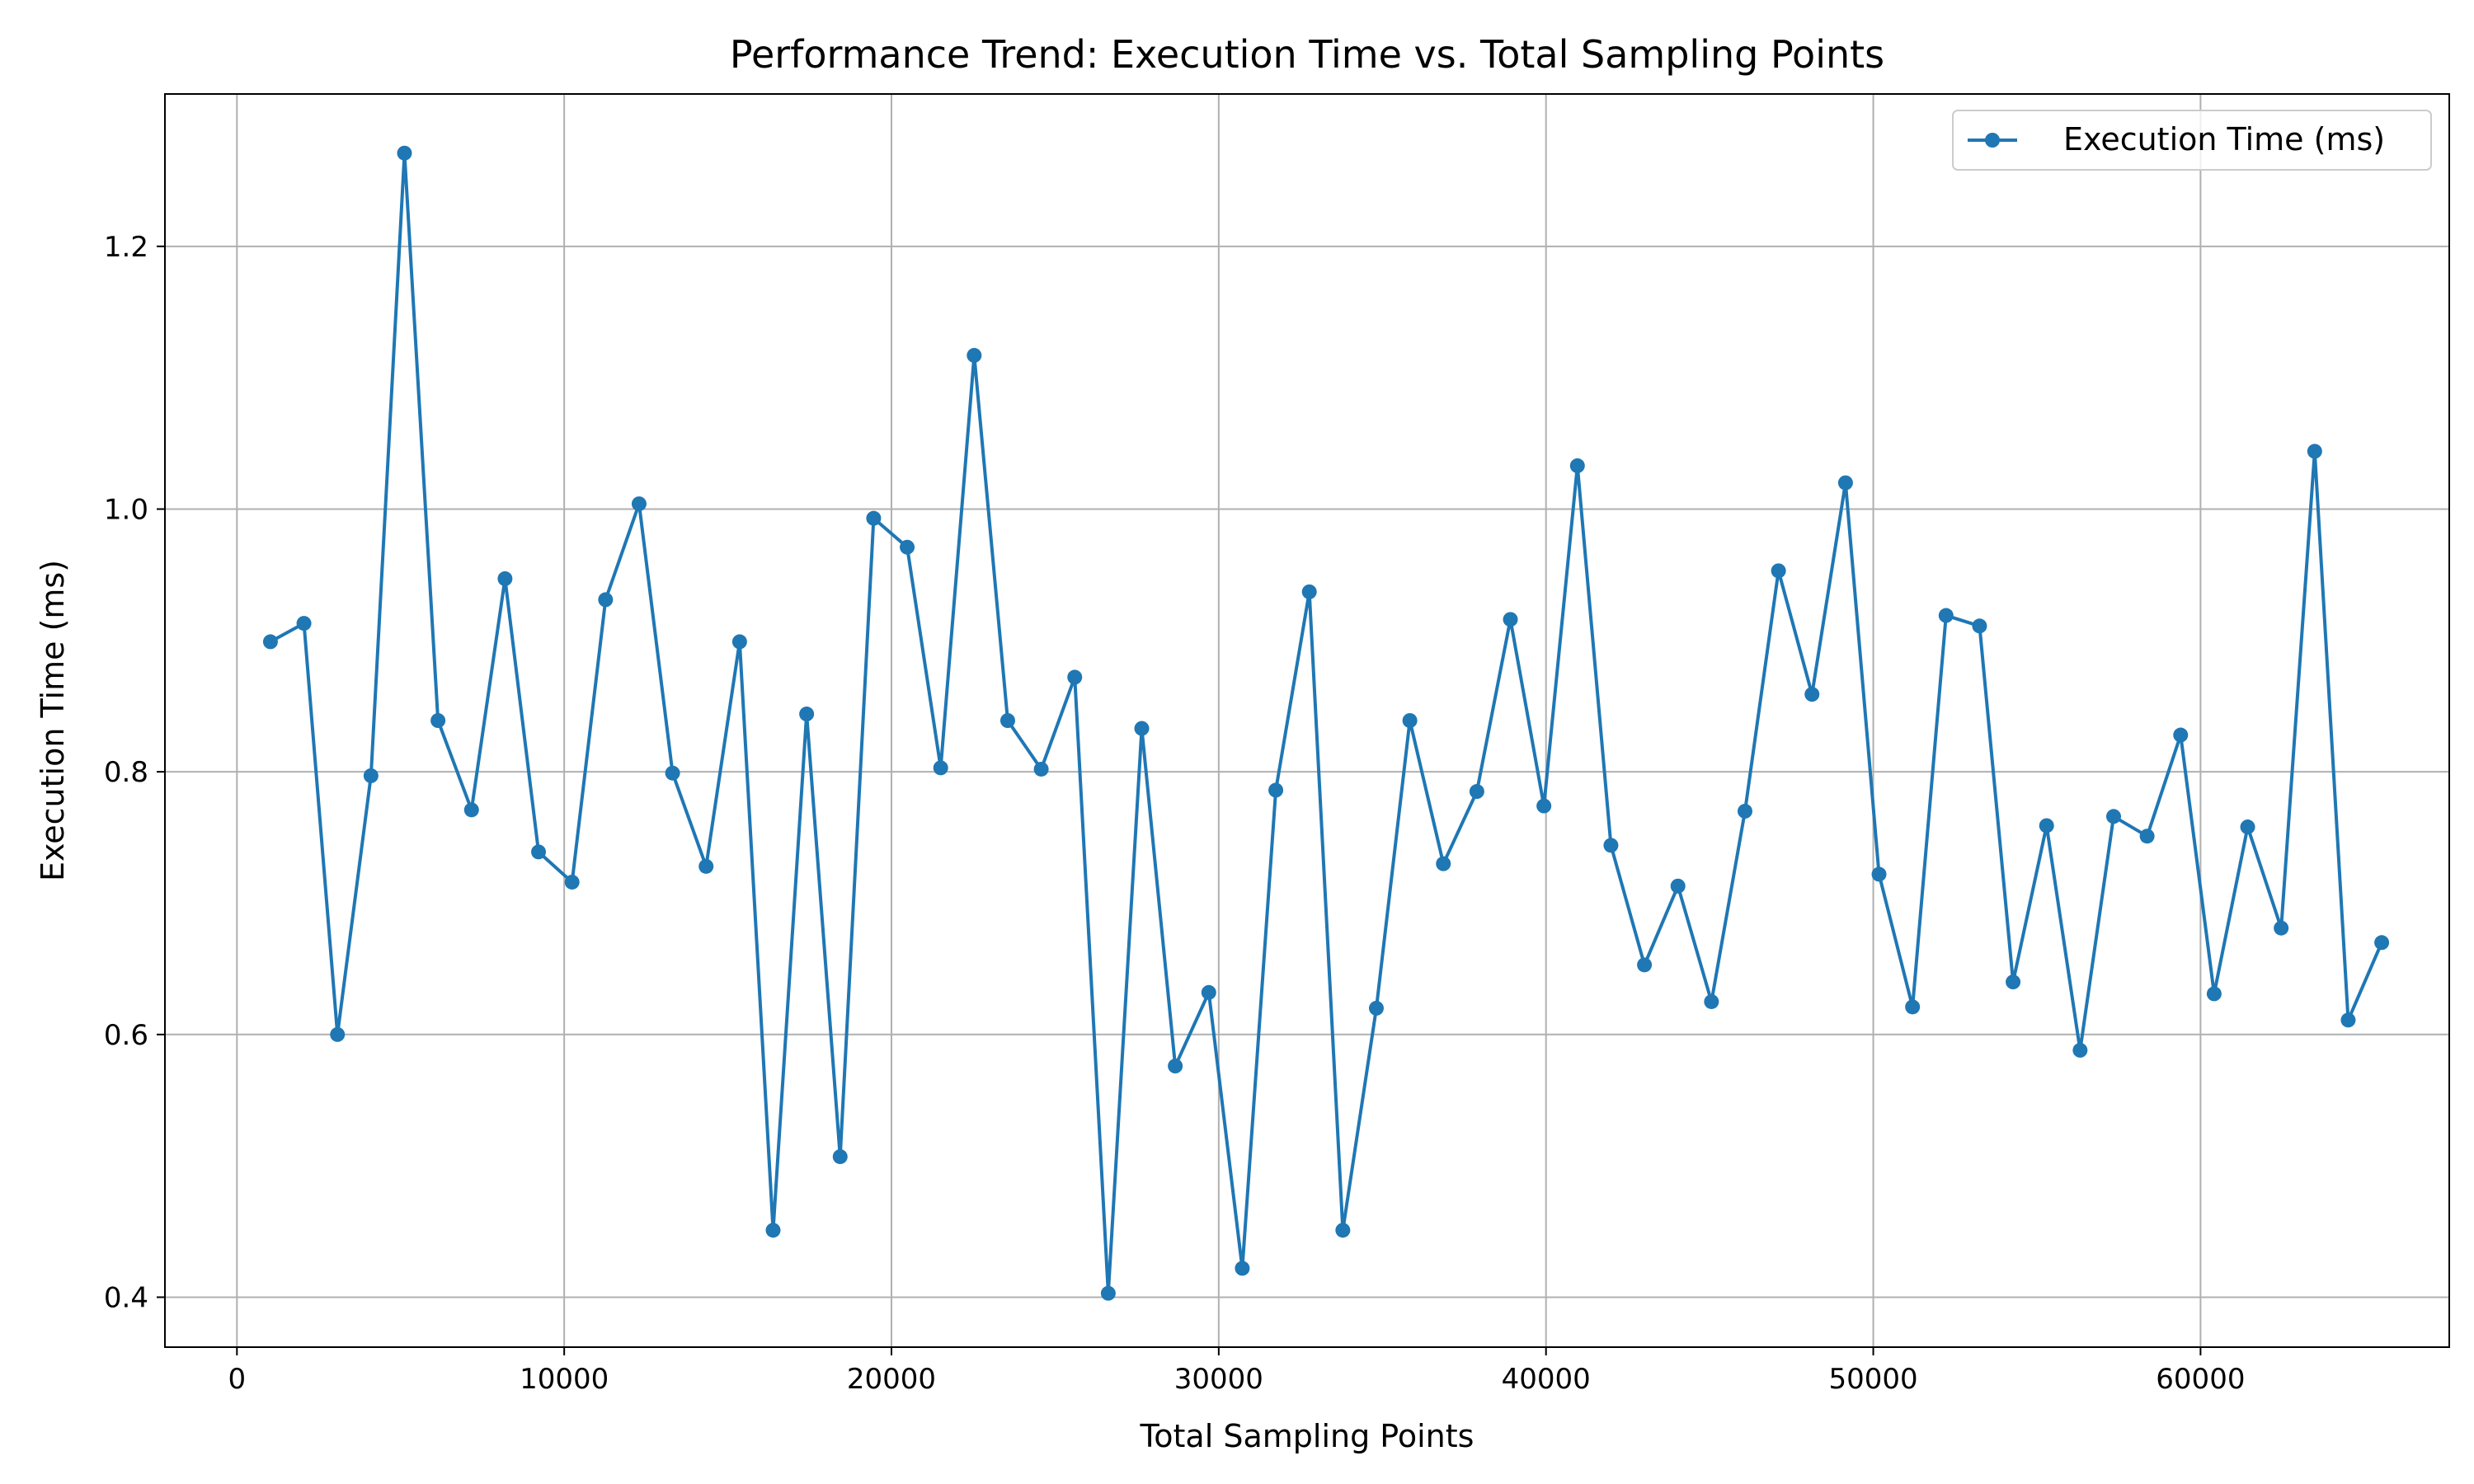 Image resolution: width=2474 pixels, height=1484 pixels. What do you see at coordinates (1992, 140) in the screenshot?
I see `legend-marker-swatch` at bounding box center [1992, 140].